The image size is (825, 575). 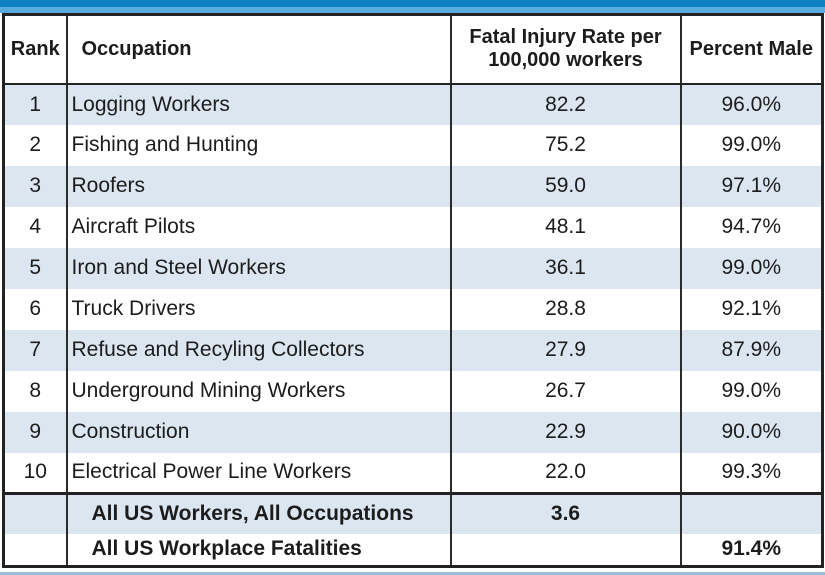 What do you see at coordinates (565, 145) in the screenshot?
I see `rate-cell: 75.2` at bounding box center [565, 145].